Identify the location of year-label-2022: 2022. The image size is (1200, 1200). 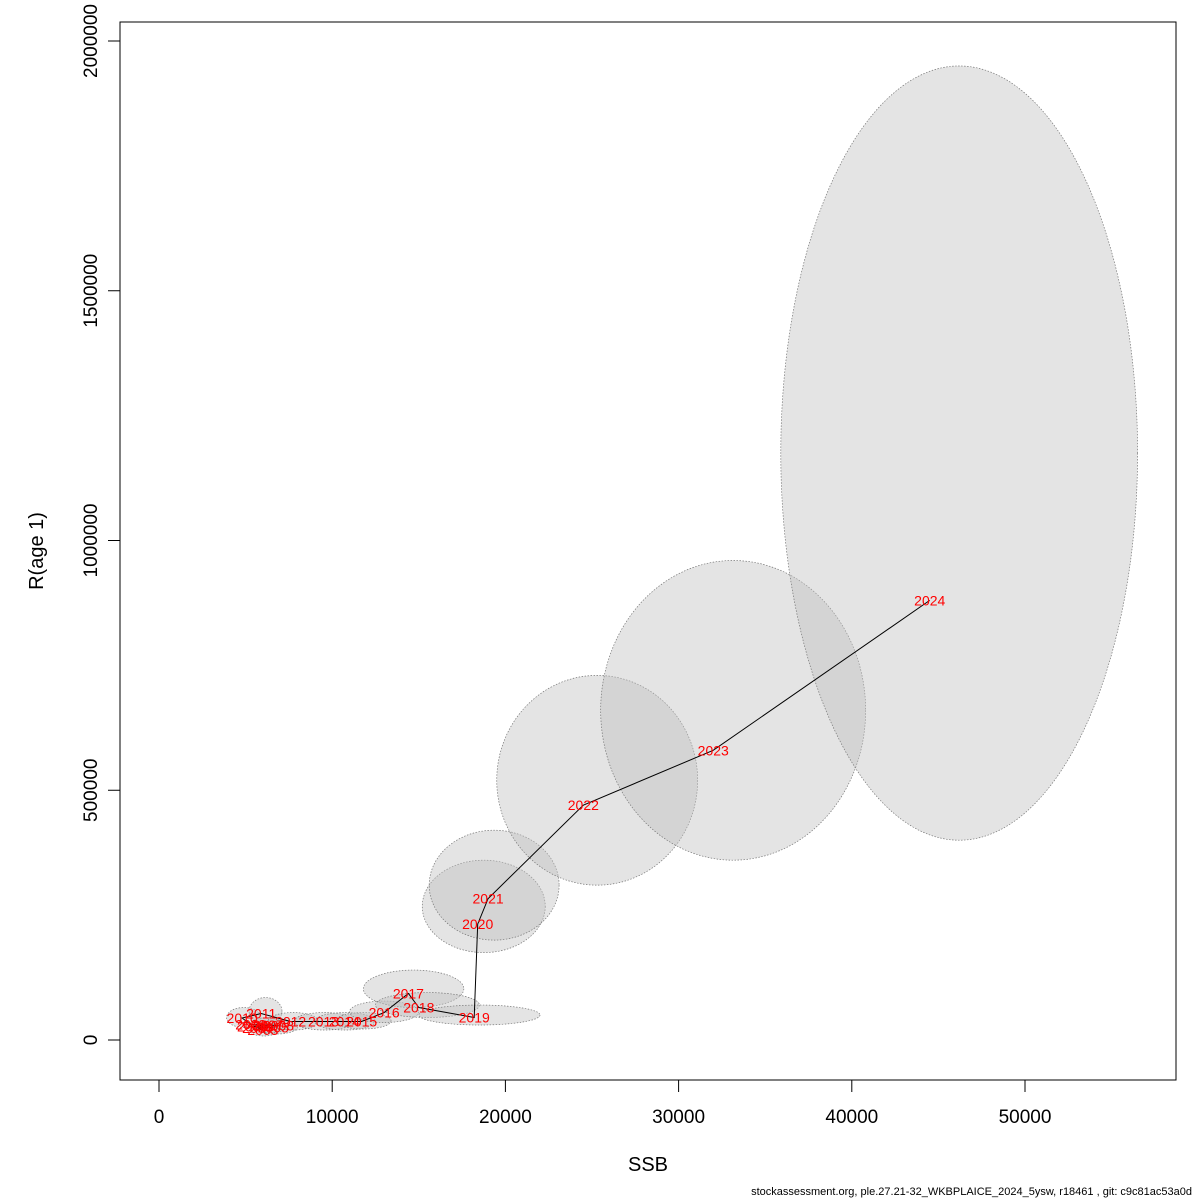
(583, 805).